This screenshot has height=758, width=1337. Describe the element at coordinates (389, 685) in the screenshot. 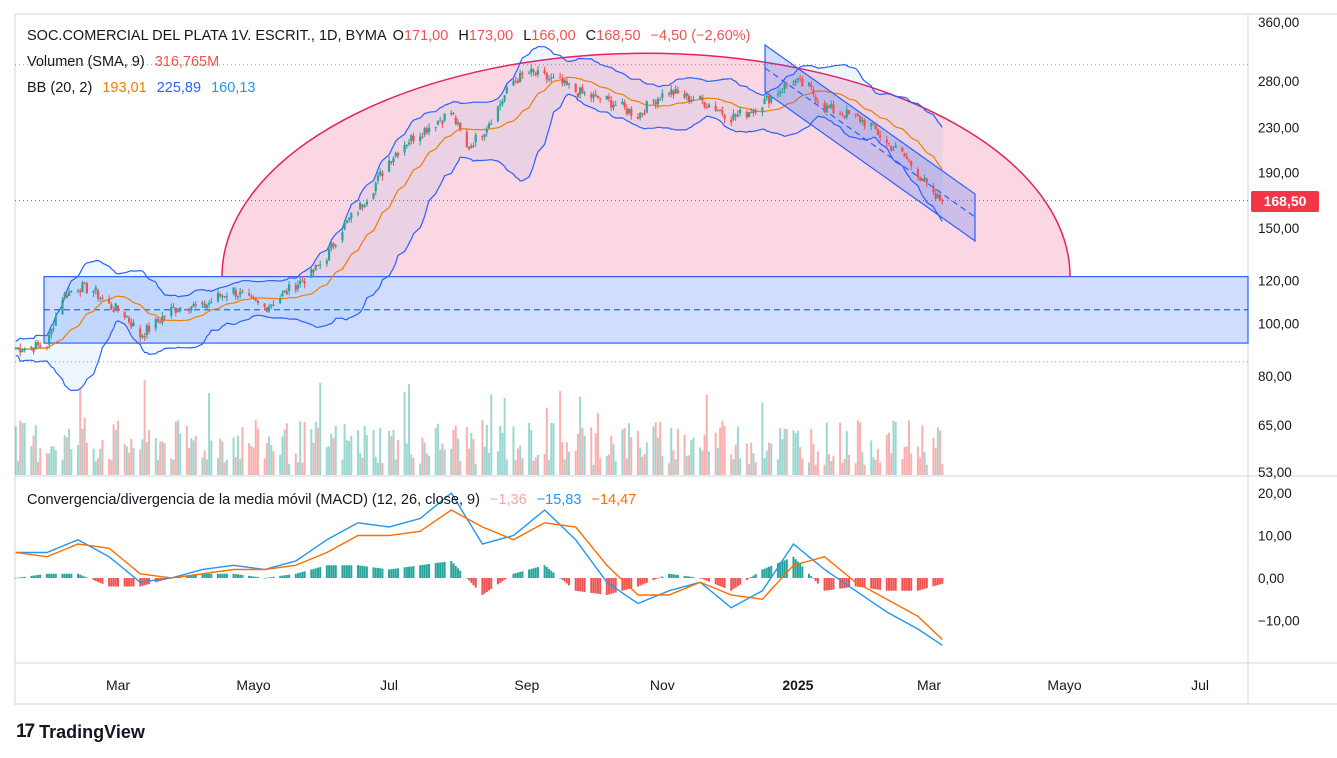

I see `time-axis-tick-2: Jul` at that location.